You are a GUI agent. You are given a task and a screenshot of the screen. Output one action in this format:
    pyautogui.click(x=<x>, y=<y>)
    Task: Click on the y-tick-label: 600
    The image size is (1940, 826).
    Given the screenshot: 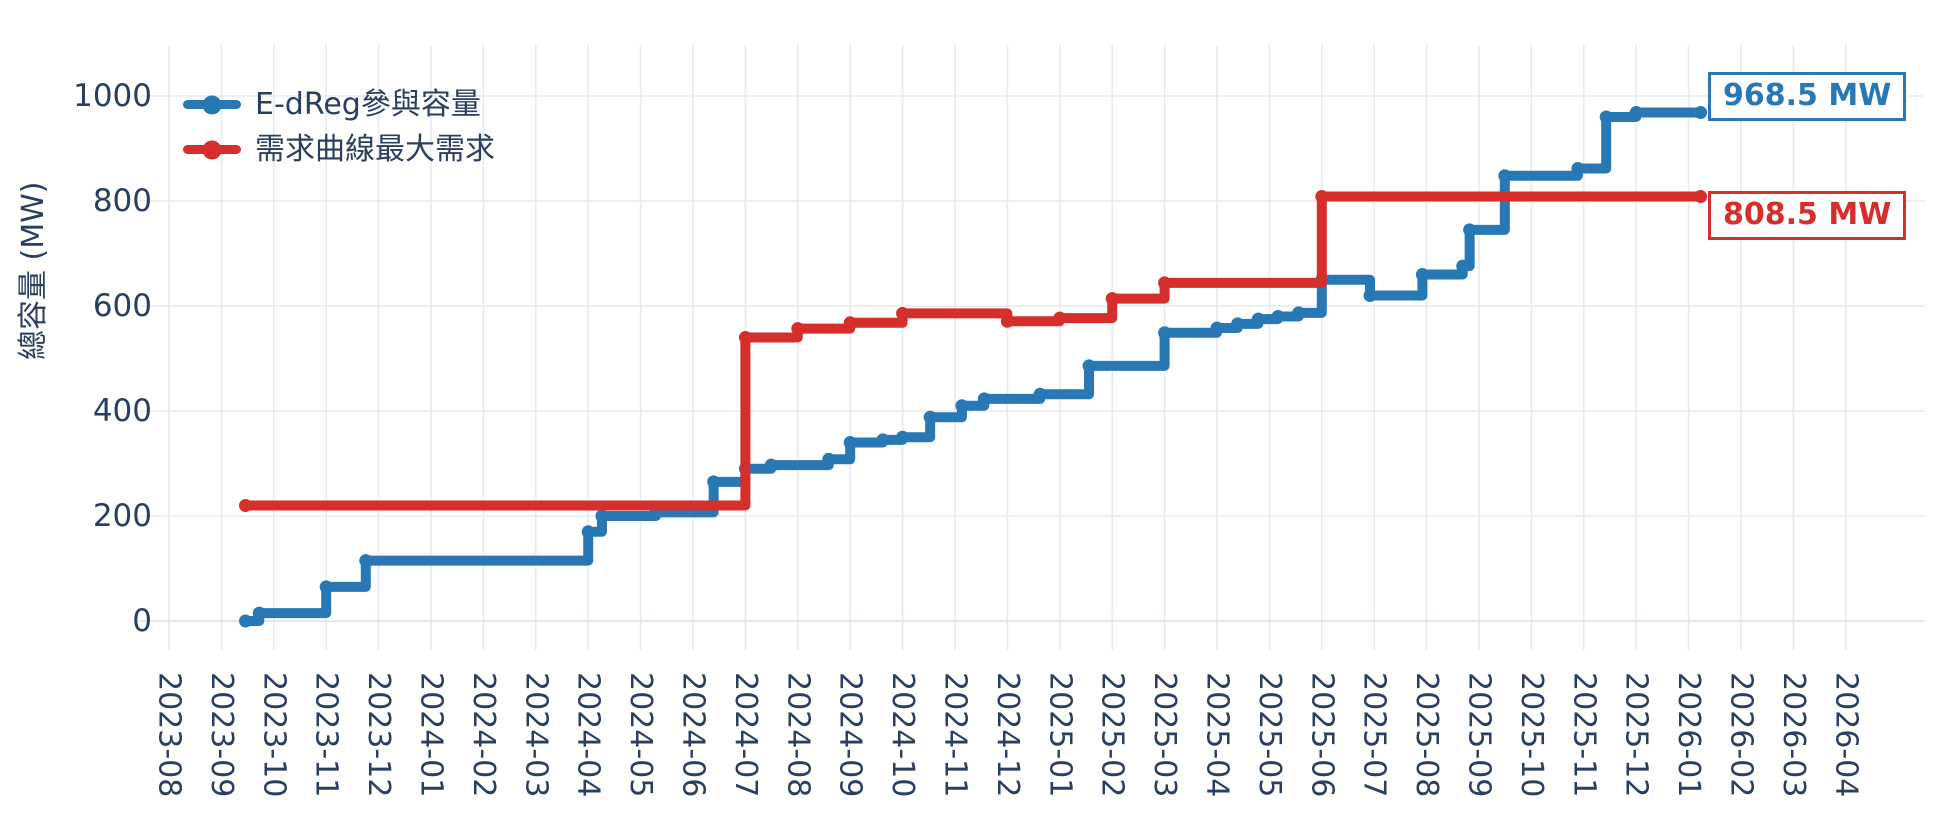 What is the action you would take?
    pyautogui.click(x=122, y=306)
    